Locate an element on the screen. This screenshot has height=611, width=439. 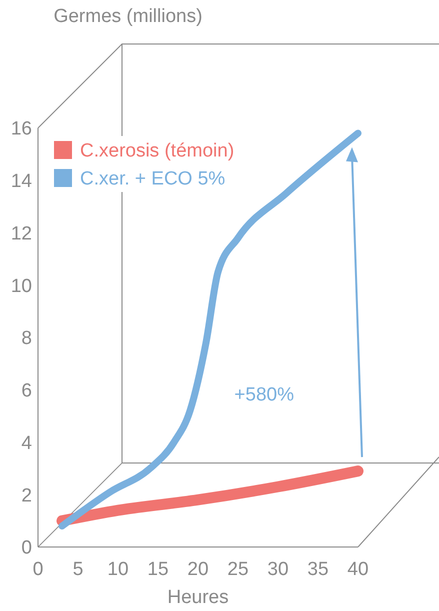
y-tick-label: 12 is located at coordinates (21, 233).